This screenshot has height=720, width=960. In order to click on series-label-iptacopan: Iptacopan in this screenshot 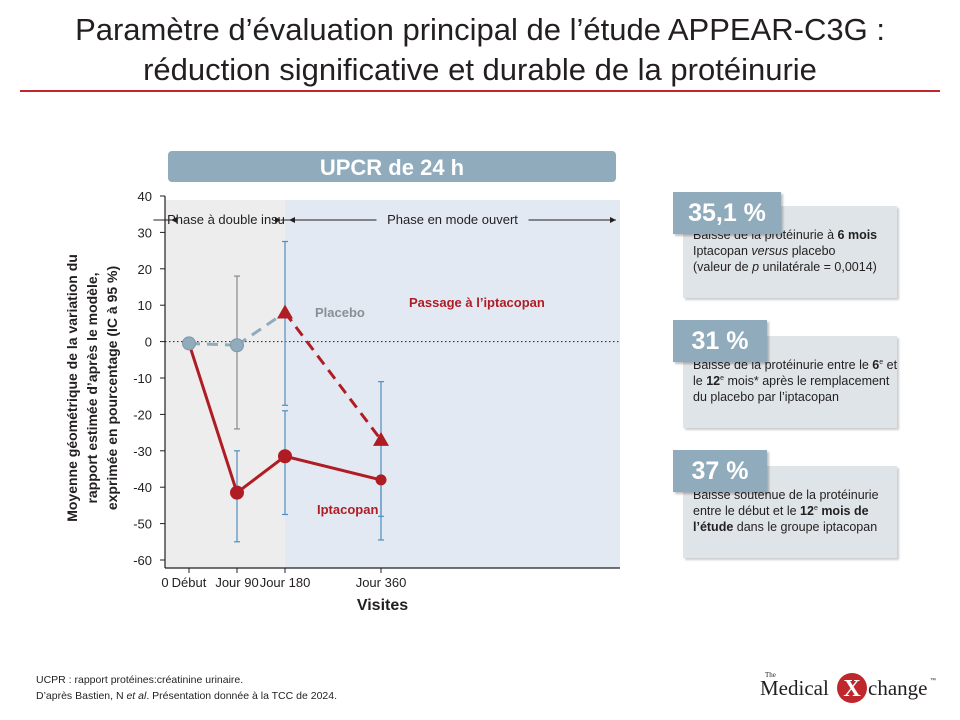, I will do `click(347, 509)`.